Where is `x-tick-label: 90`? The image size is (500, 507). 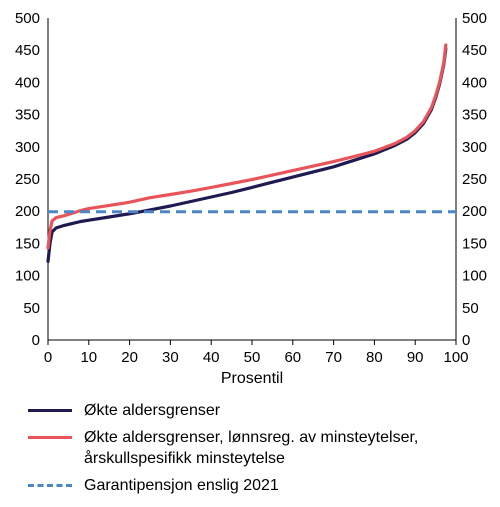
x-tick-label: 90 is located at coordinates (415, 357).